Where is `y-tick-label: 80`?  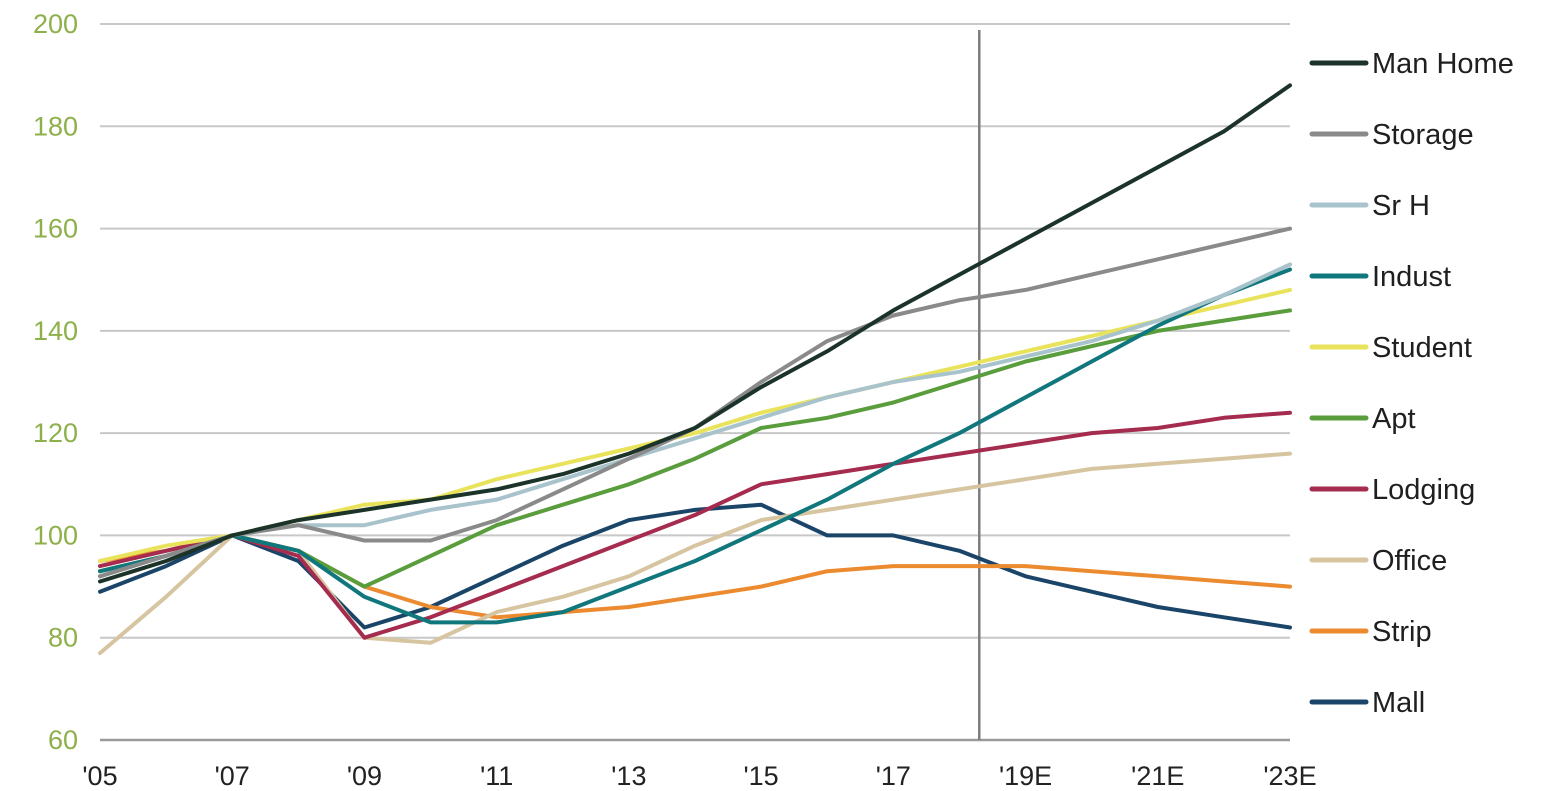 y-tick-label: 80 is located at coordinates (63, 638).